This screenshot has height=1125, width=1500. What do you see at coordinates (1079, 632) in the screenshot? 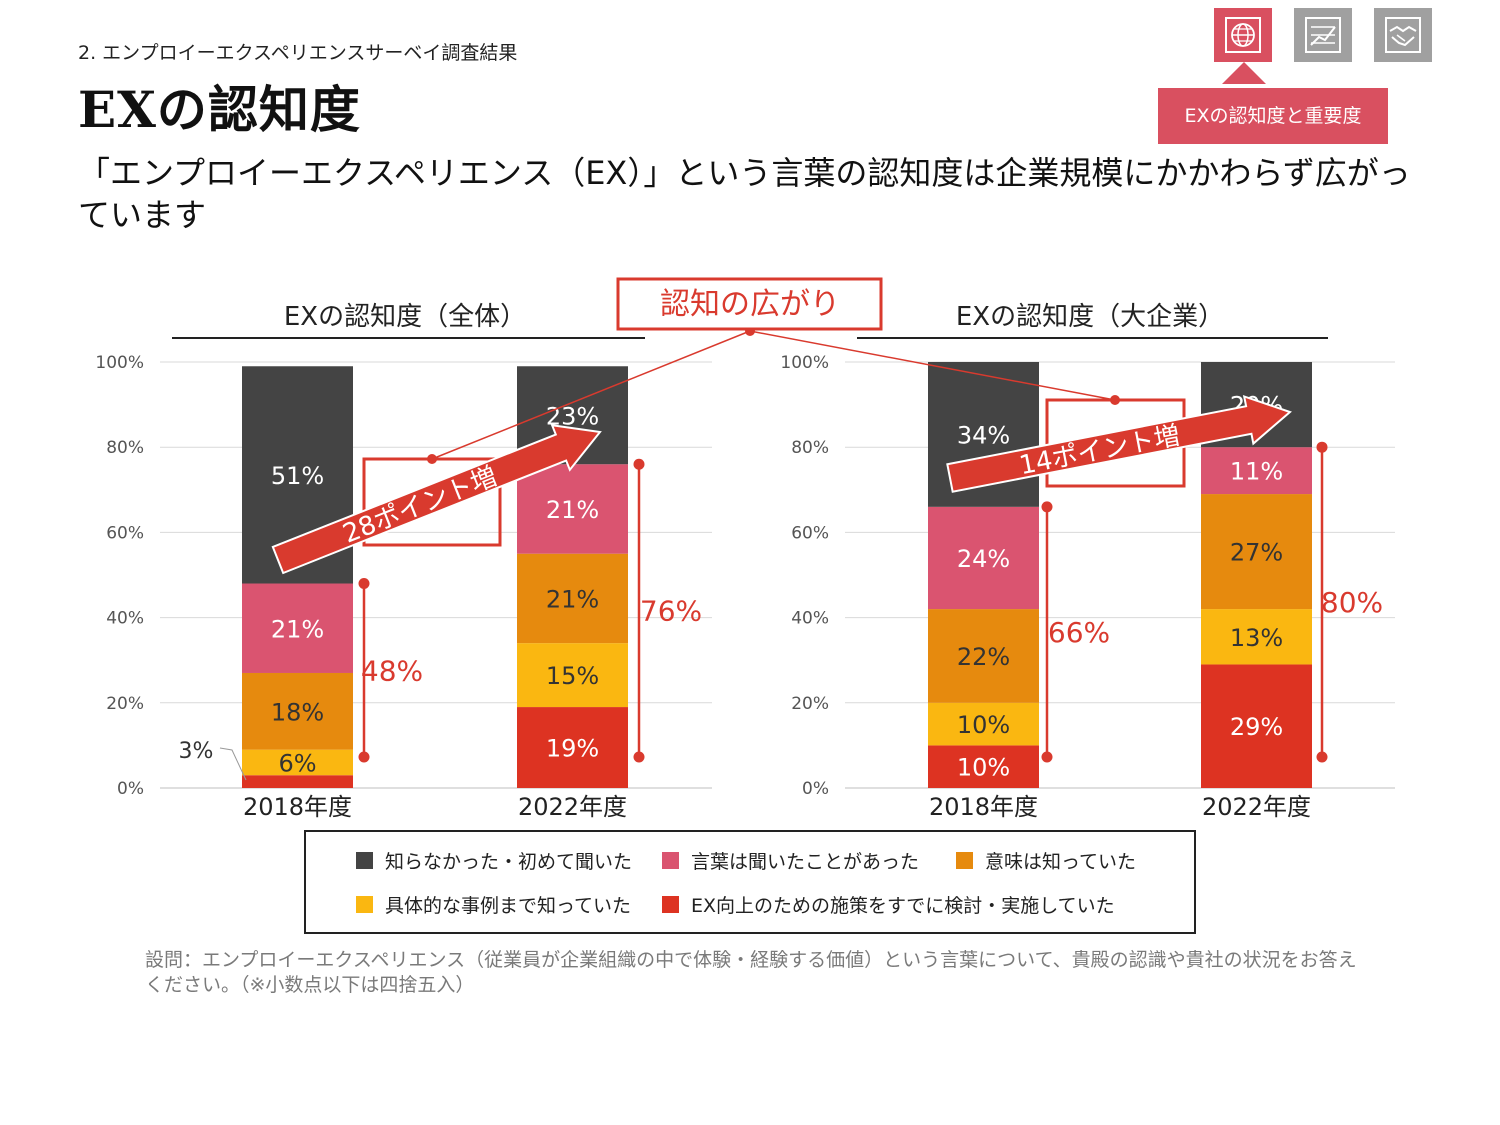
I see `bracket-label: 66%` at bounding box center [1079, 632].